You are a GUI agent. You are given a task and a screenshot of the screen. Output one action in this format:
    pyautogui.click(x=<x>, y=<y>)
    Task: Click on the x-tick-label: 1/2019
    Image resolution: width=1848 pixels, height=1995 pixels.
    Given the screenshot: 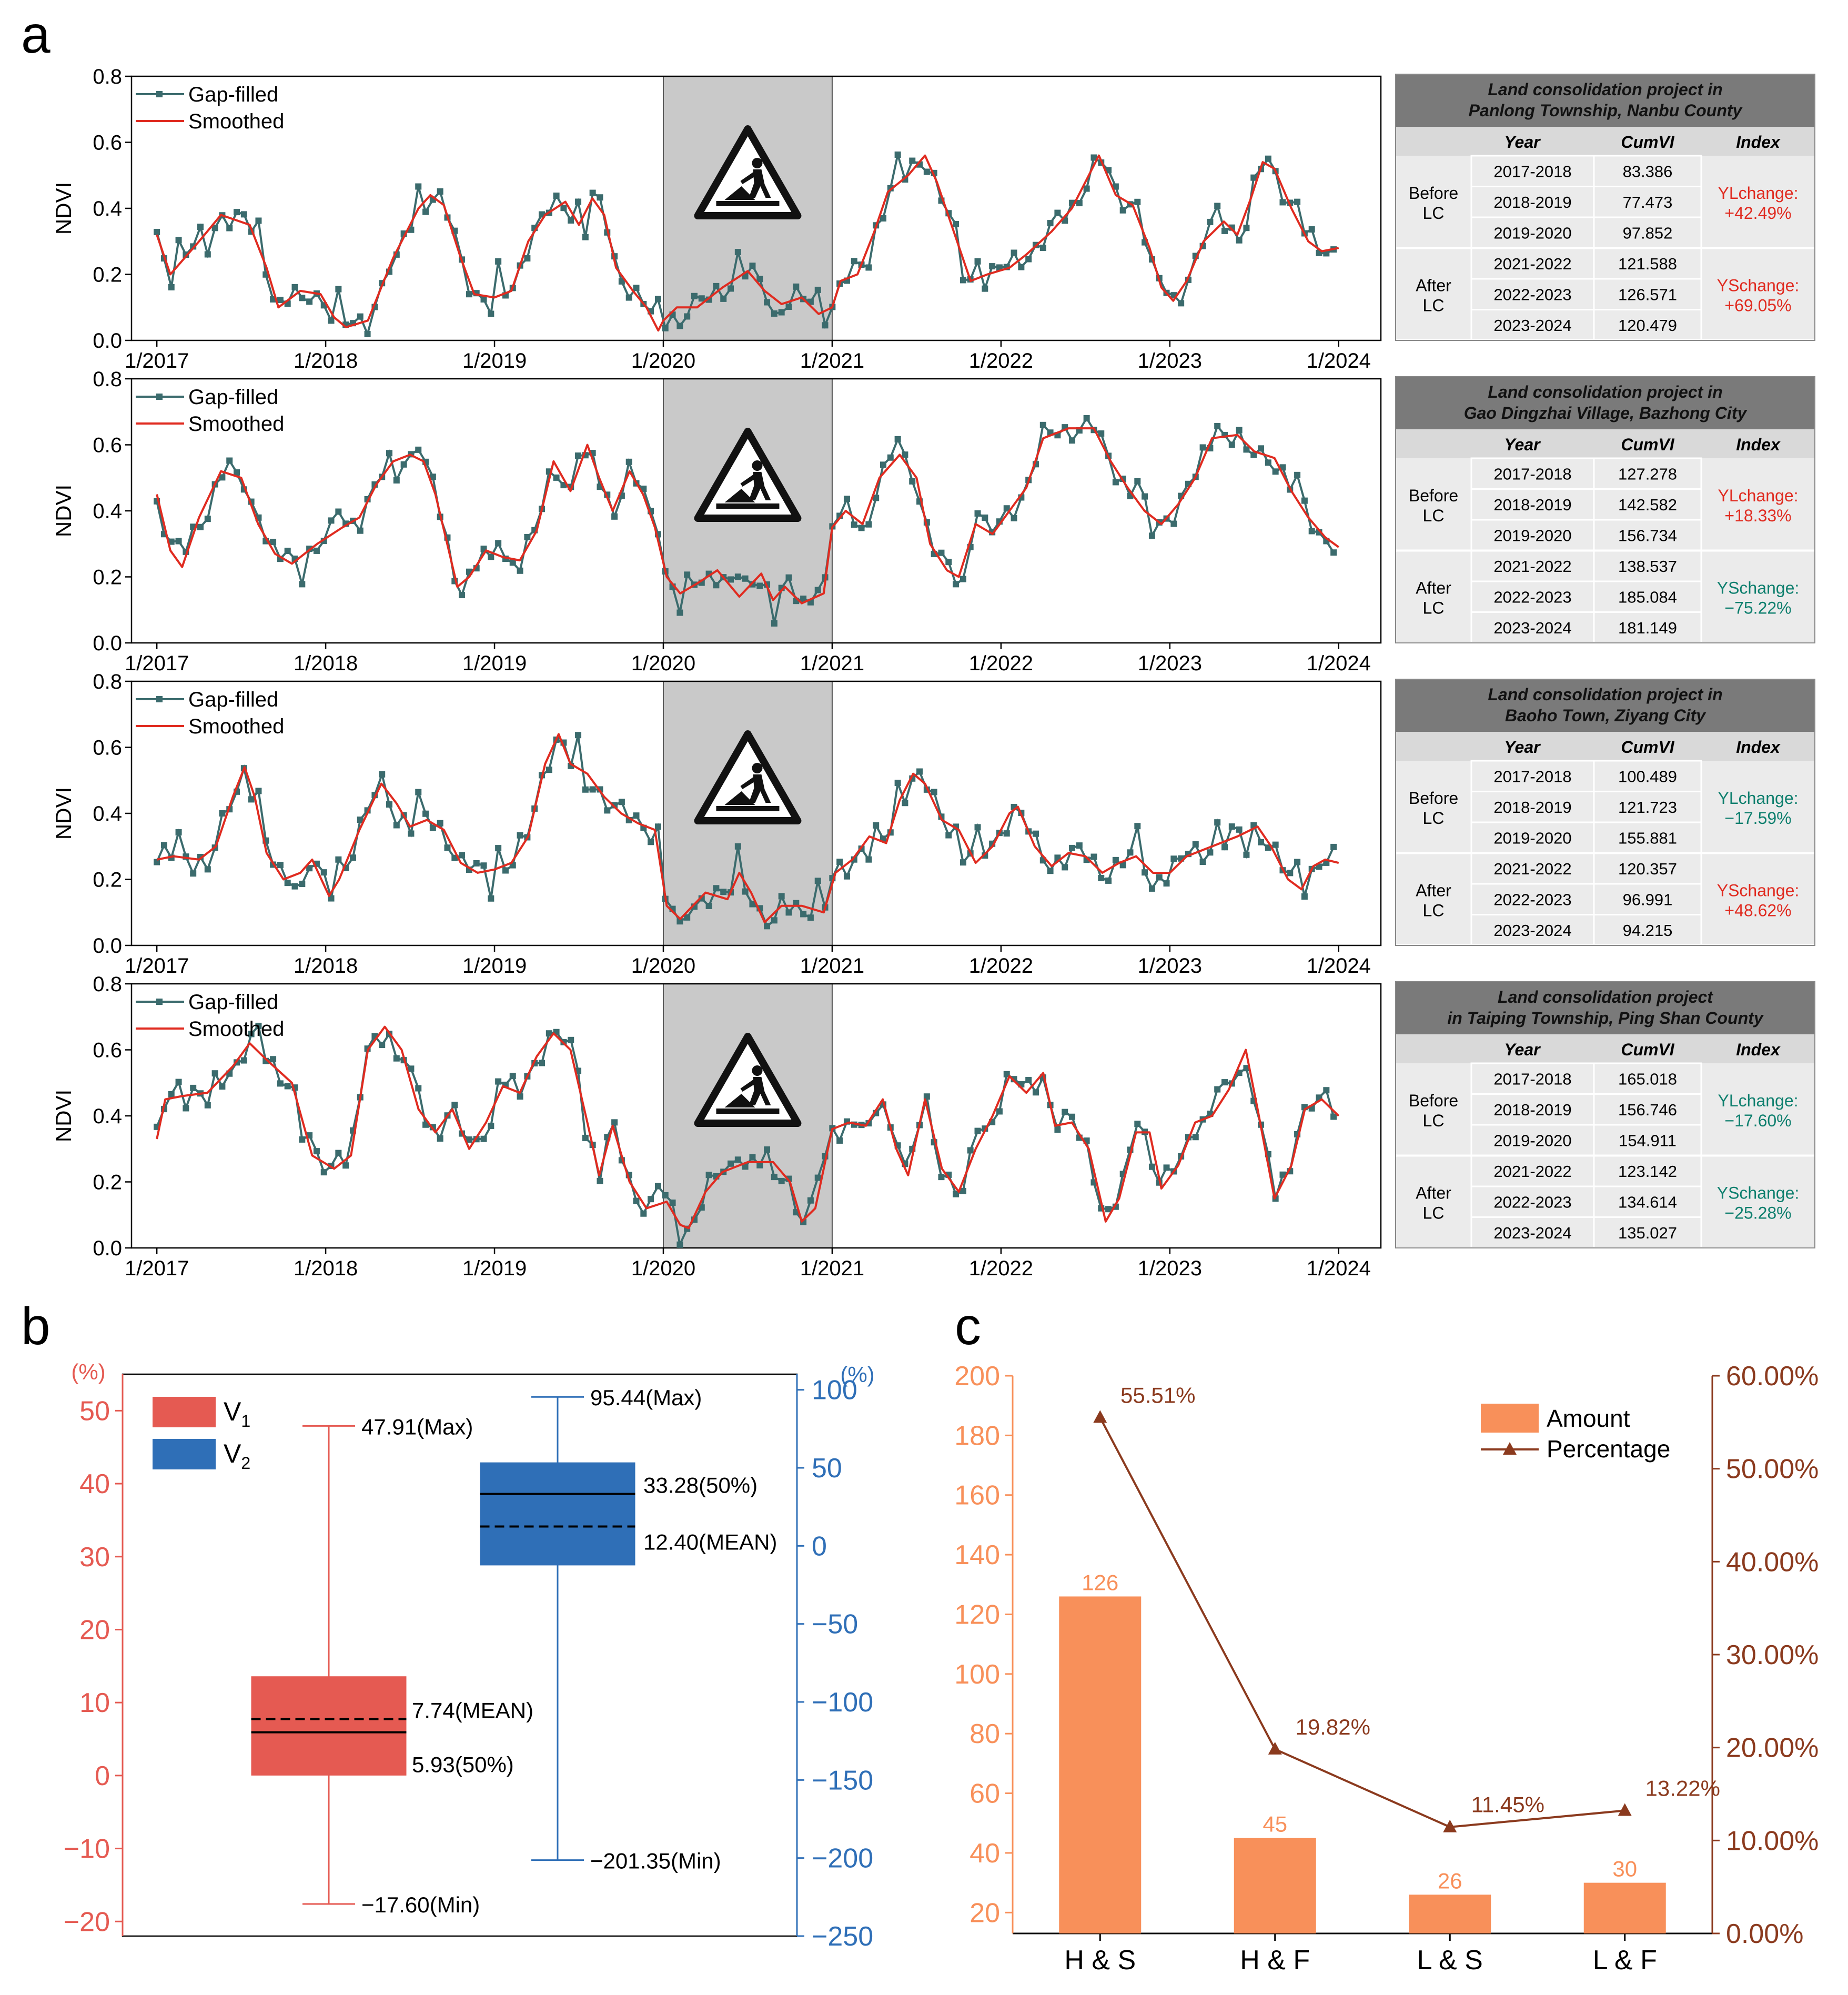 What is the action you would take?
    pyautogui.click(x=494, y=1269)
    